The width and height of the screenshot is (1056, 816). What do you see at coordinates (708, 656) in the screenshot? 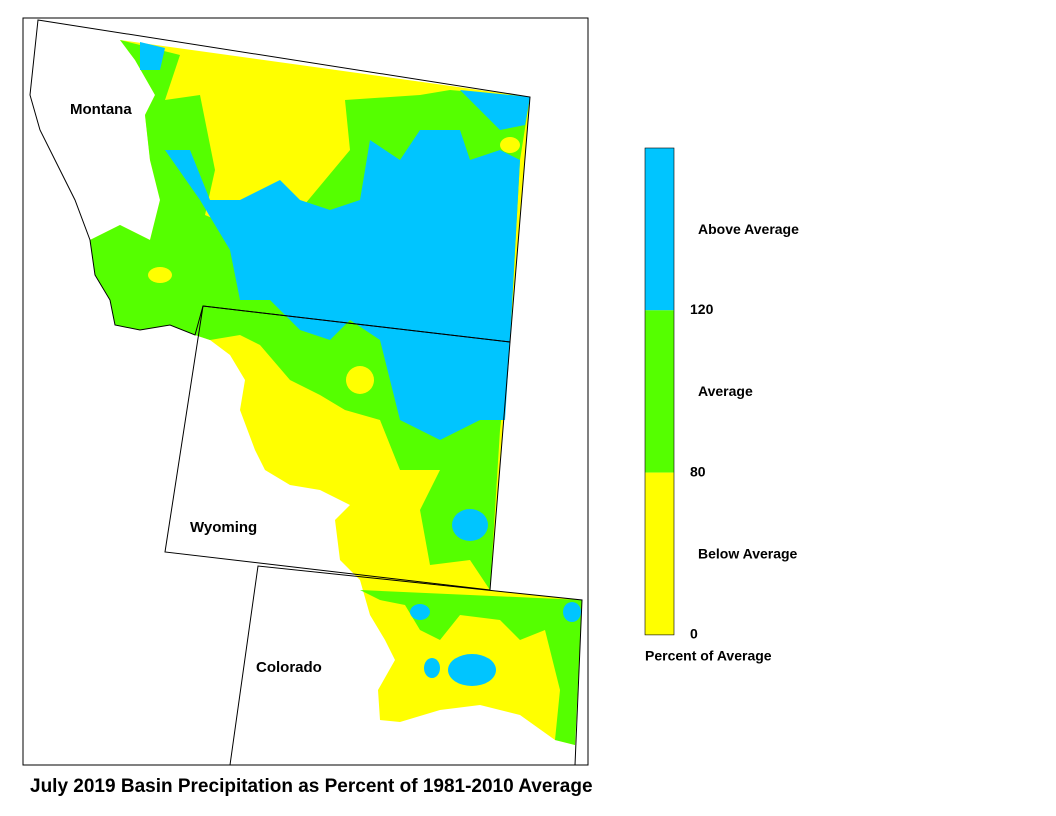
I see `legend-caption: Percent of Average` at bounding box center [708, 656].